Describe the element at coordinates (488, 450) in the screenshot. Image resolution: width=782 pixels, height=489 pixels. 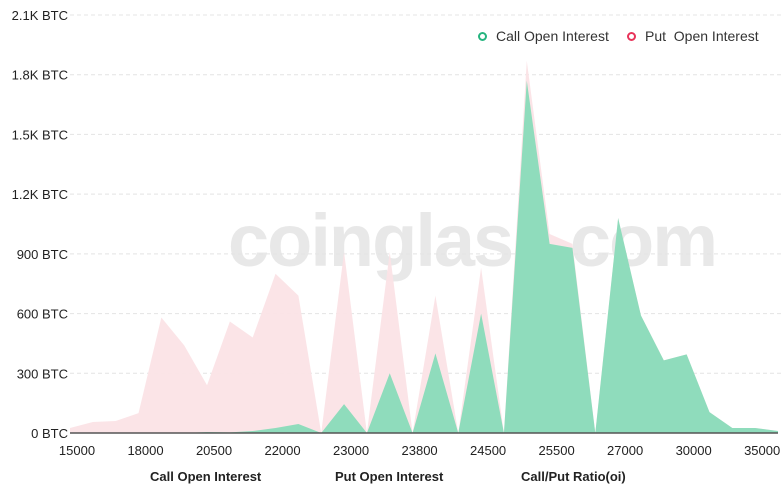
I see `x-tick-label: 24500` at that location.